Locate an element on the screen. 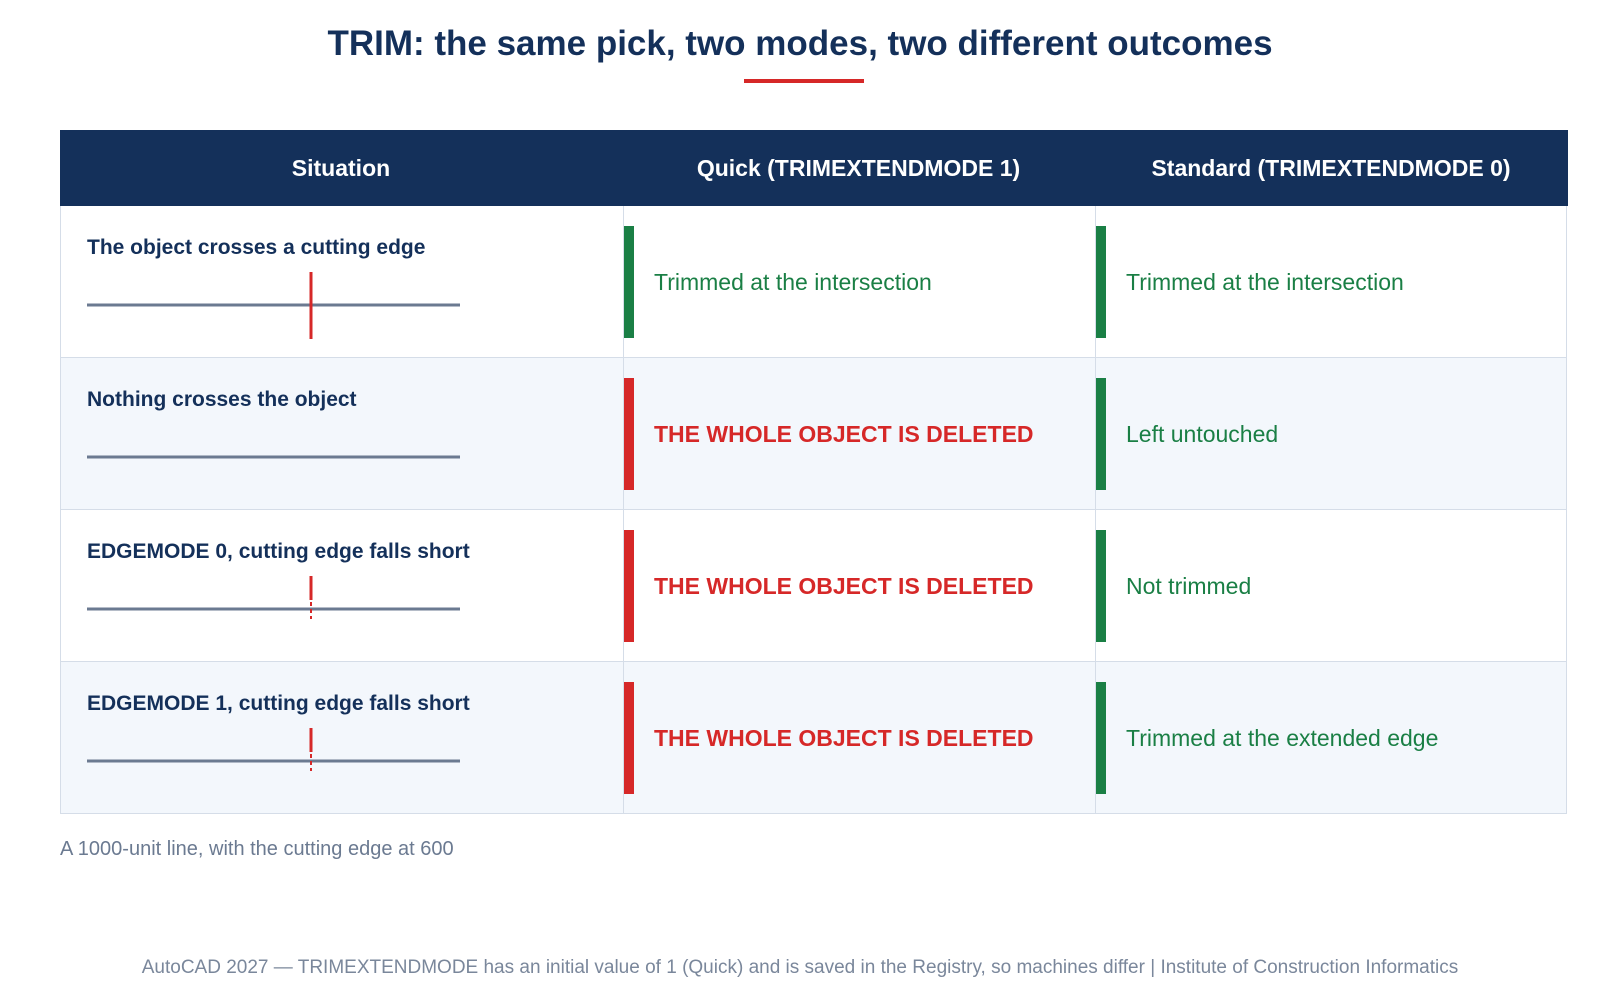 The width and height of the screenshot is (1600, 1000). line-short-edge-extended-diagram is located at coordinates (273, 749).